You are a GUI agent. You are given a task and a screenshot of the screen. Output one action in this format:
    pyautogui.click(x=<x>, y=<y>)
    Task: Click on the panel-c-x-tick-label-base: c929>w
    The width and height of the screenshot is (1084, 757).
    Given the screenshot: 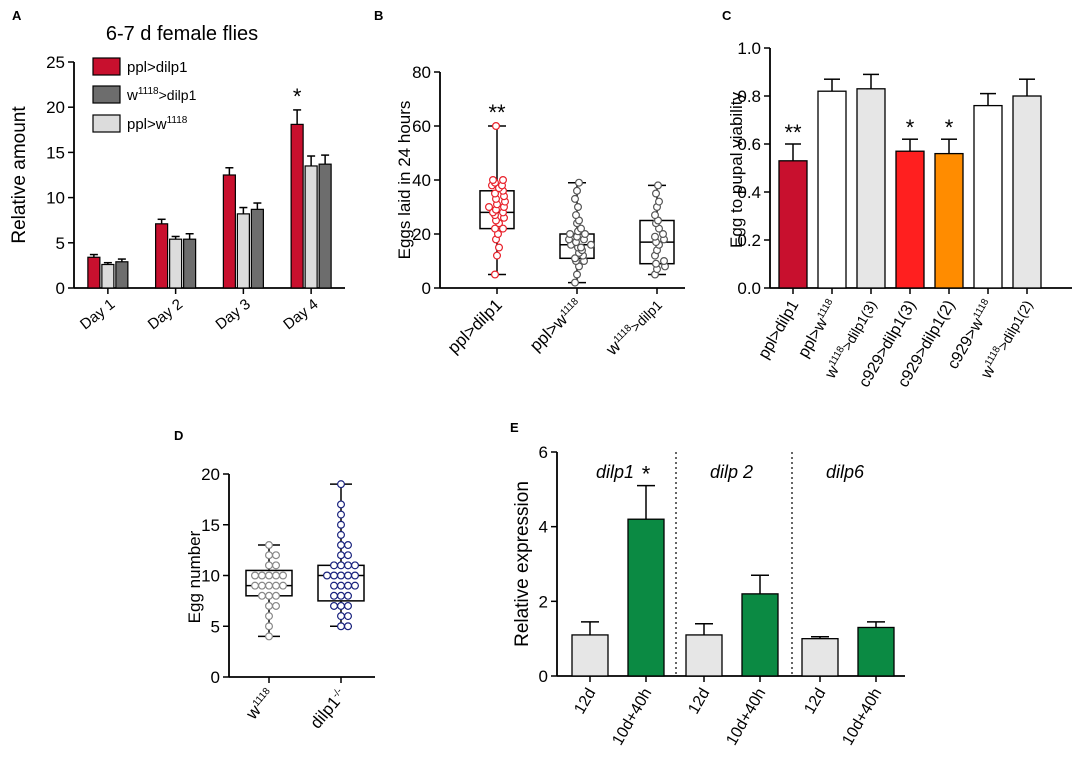 What is the action you would take?
    pyautogui.click(x=966, y=343)
    